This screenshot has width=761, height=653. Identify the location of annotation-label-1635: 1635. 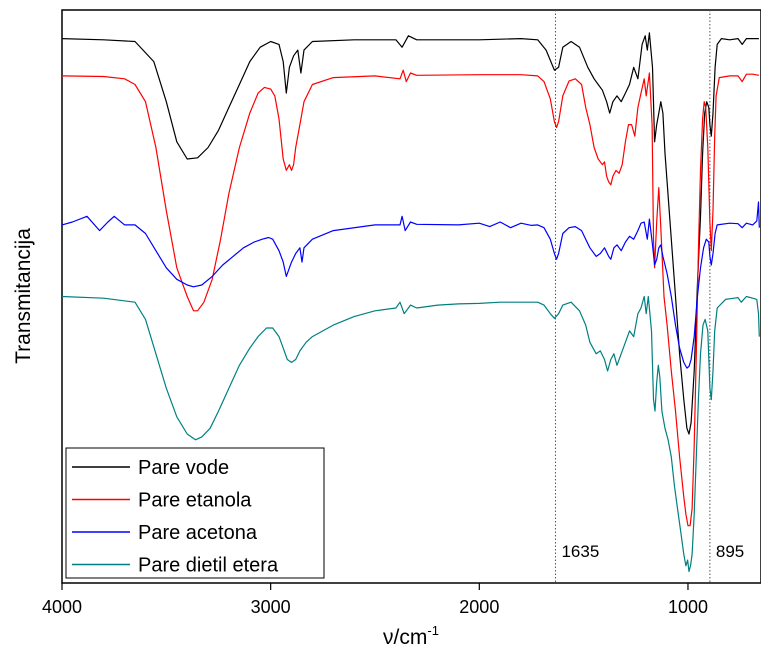
(580, 551).